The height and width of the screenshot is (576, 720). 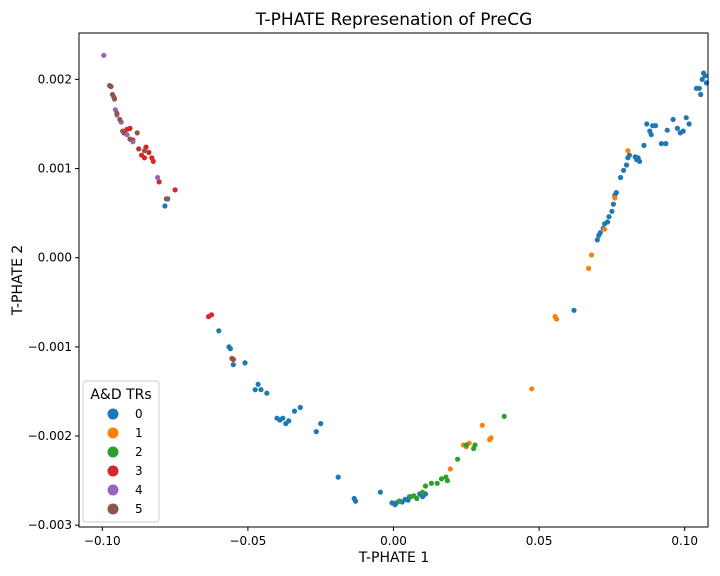 What do you see at coordinates (50, 436) in the screenshot?
I see `y-tick-label: −0.002` at bounding box center [50, 436].